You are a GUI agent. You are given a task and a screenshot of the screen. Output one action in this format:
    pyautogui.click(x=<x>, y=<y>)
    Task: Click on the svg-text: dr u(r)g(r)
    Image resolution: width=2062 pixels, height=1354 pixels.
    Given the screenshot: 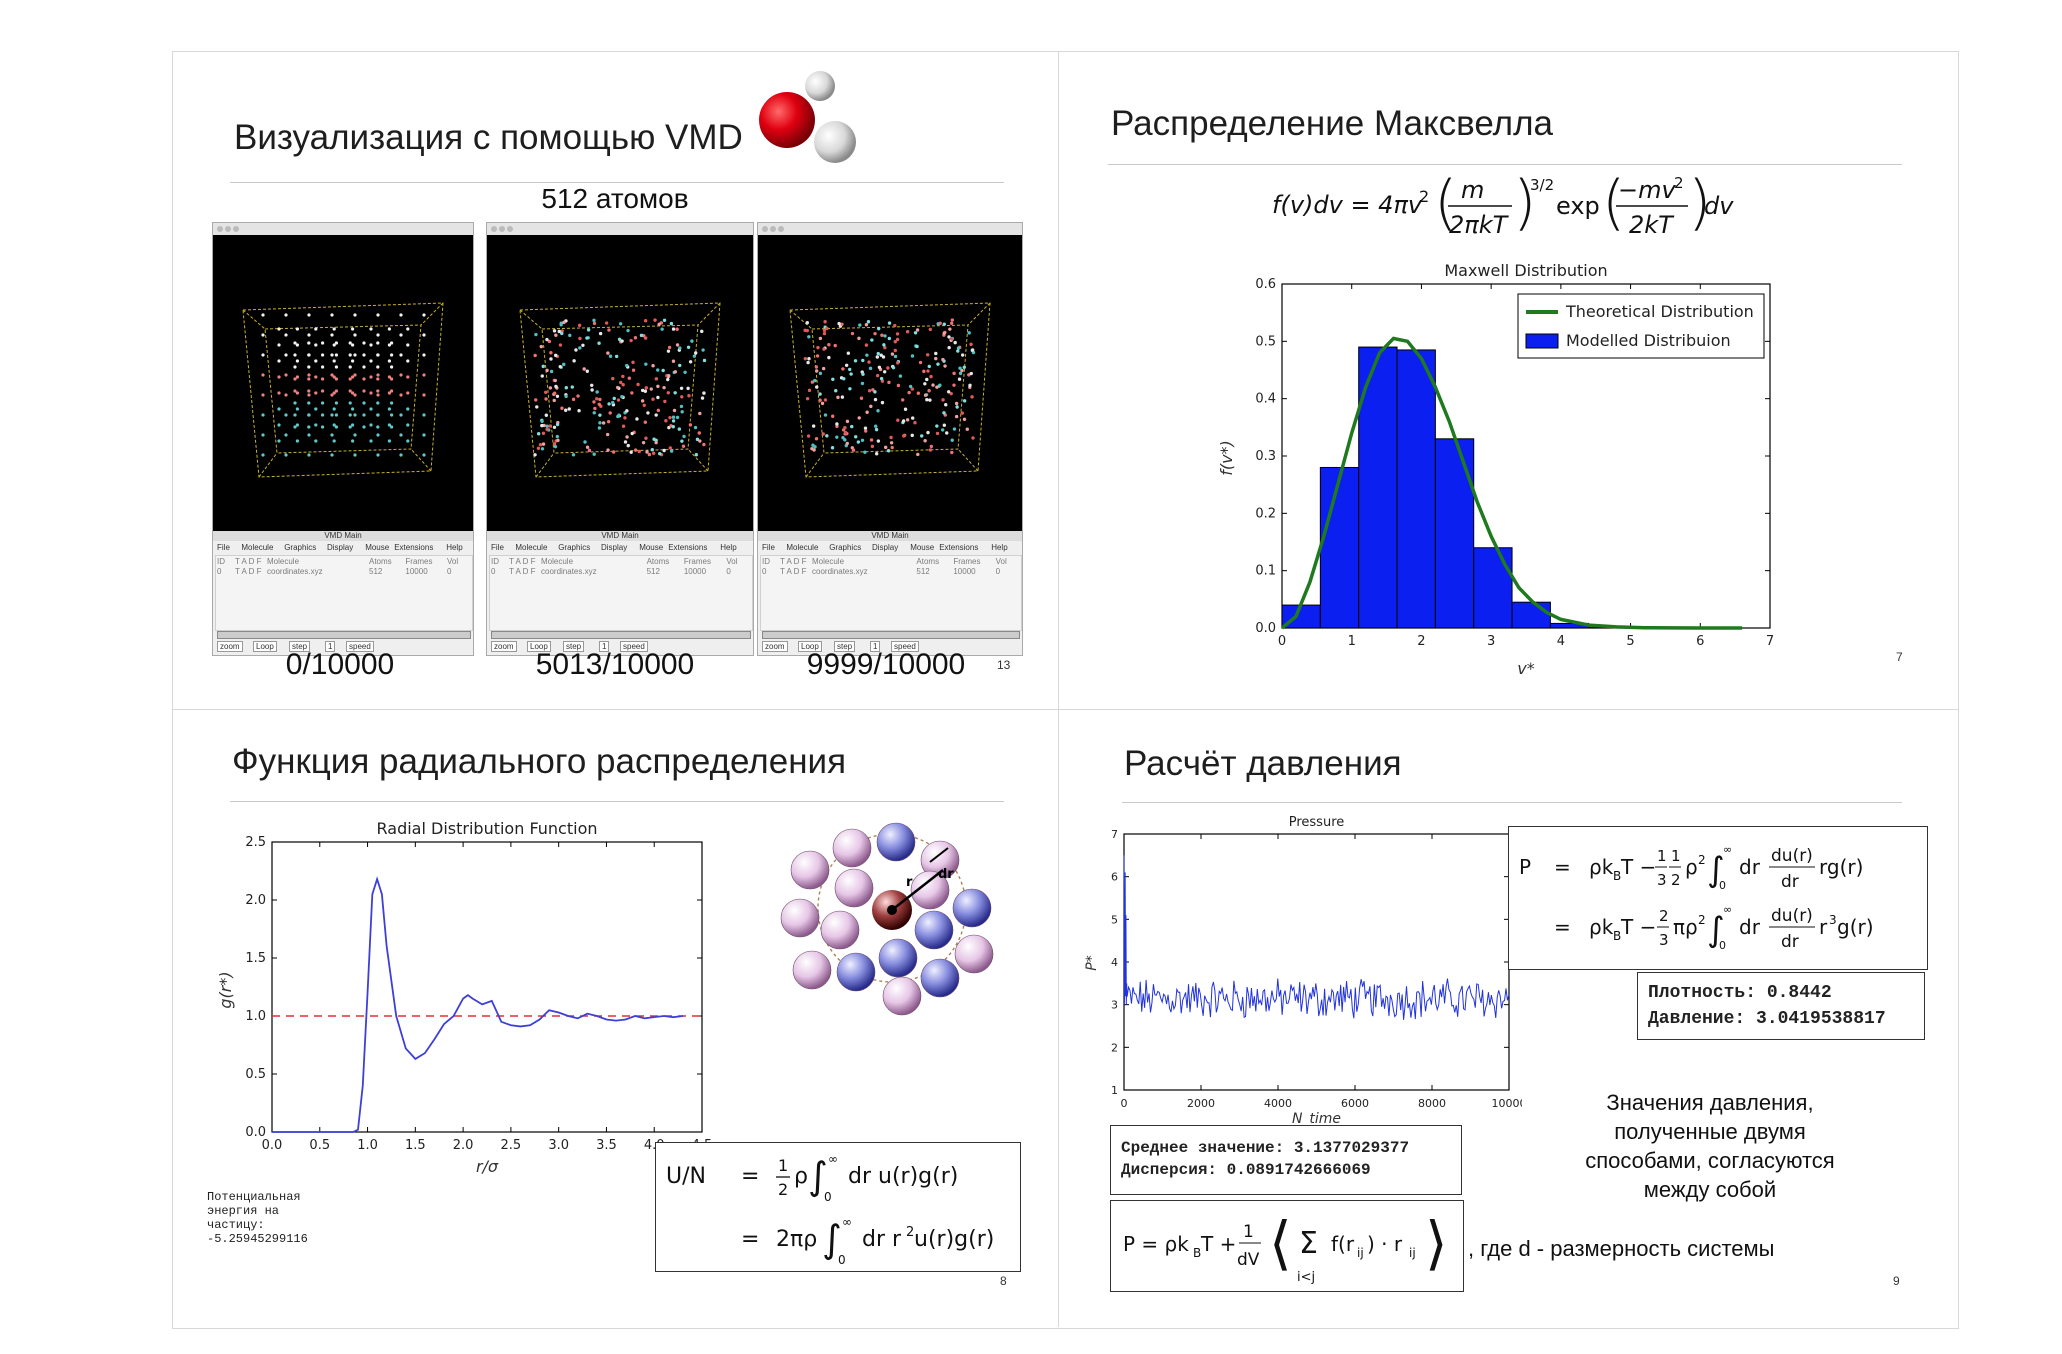 What is the action you would take?
    pyautogui.click(x=903, y=1176)
    